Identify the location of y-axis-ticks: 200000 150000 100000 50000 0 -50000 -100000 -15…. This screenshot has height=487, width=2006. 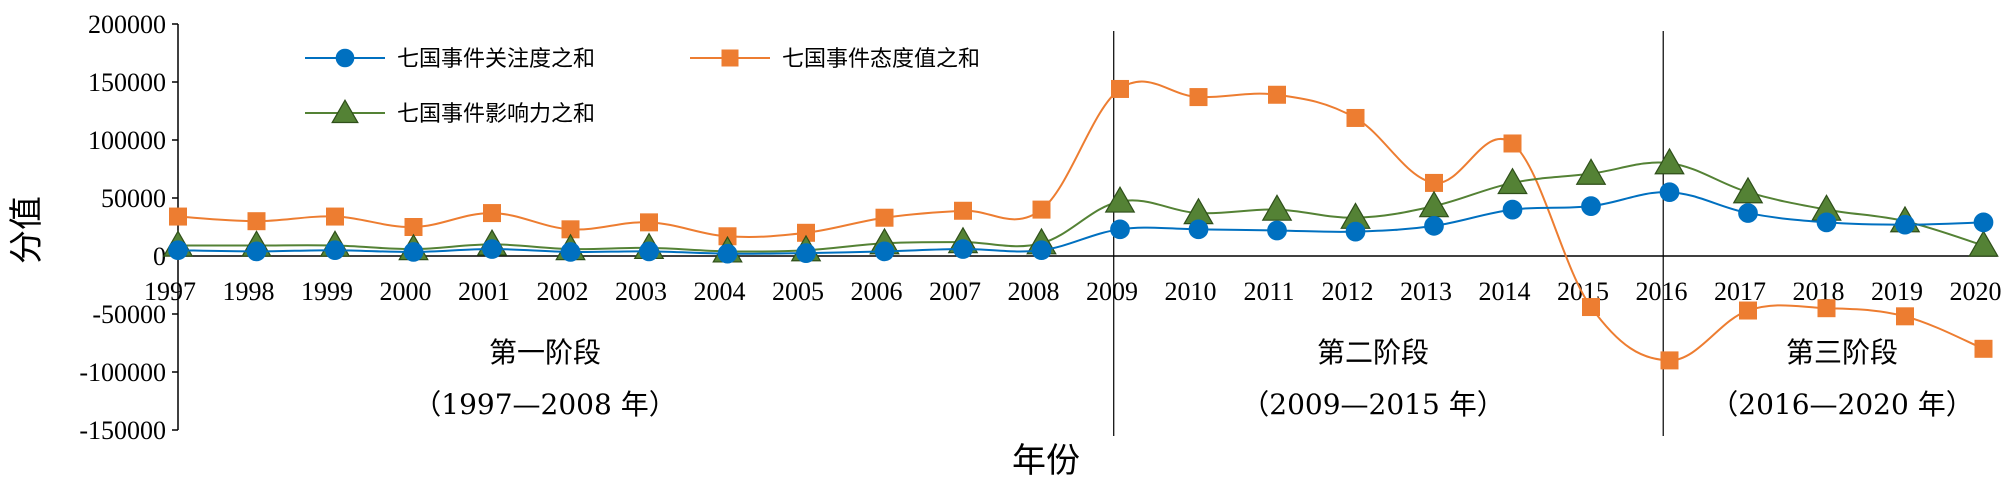
(128, 227).